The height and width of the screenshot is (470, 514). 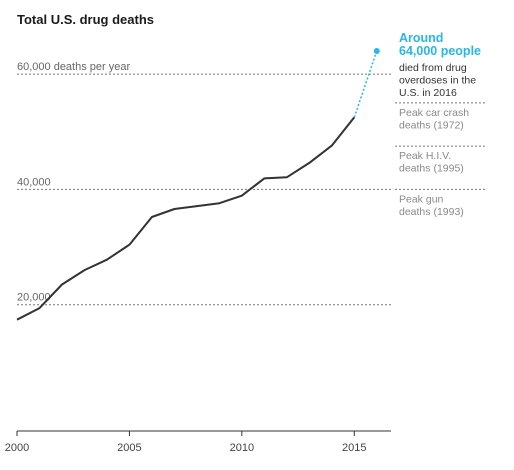 What do you see at coordinates (431, 162) in the screenshot?
I see `reference-label: Peak H.I.V. deaths (1995)` at bounding box center [431, 162].